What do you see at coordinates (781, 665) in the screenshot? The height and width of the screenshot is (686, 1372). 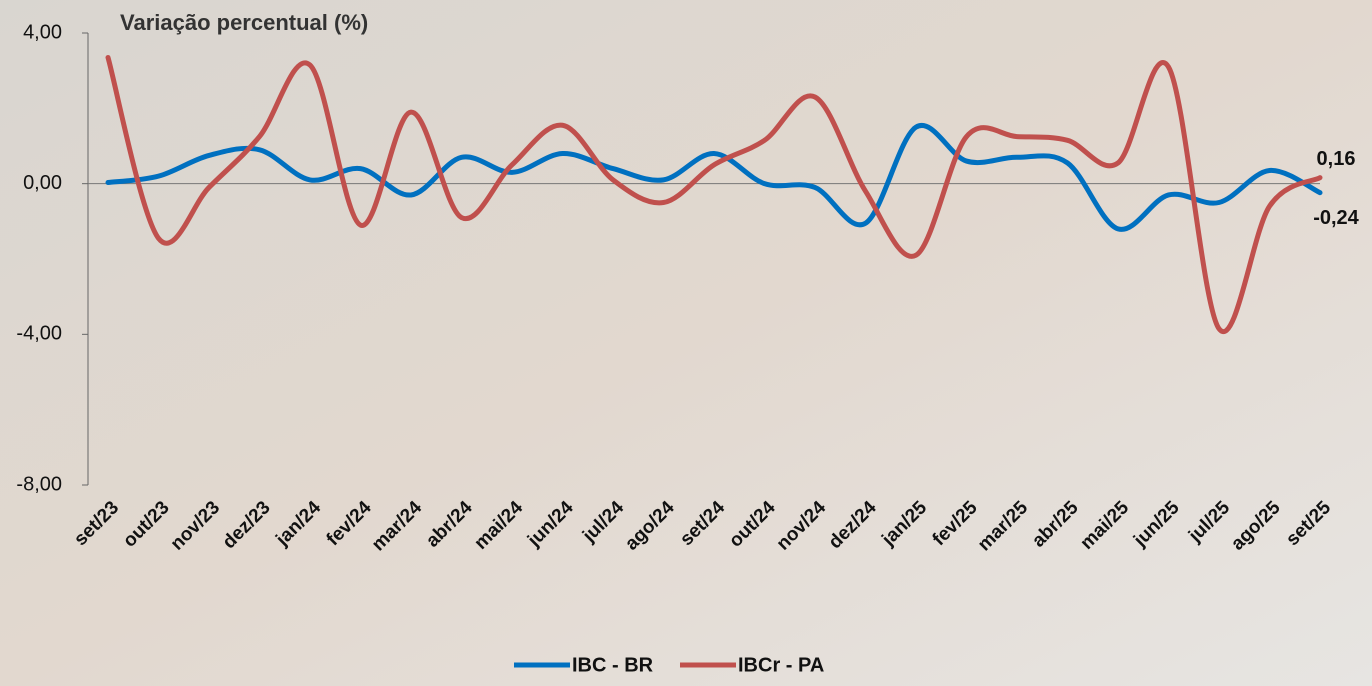 I see `legend-label: IBCr - PA` at bounding box center [781, 665].